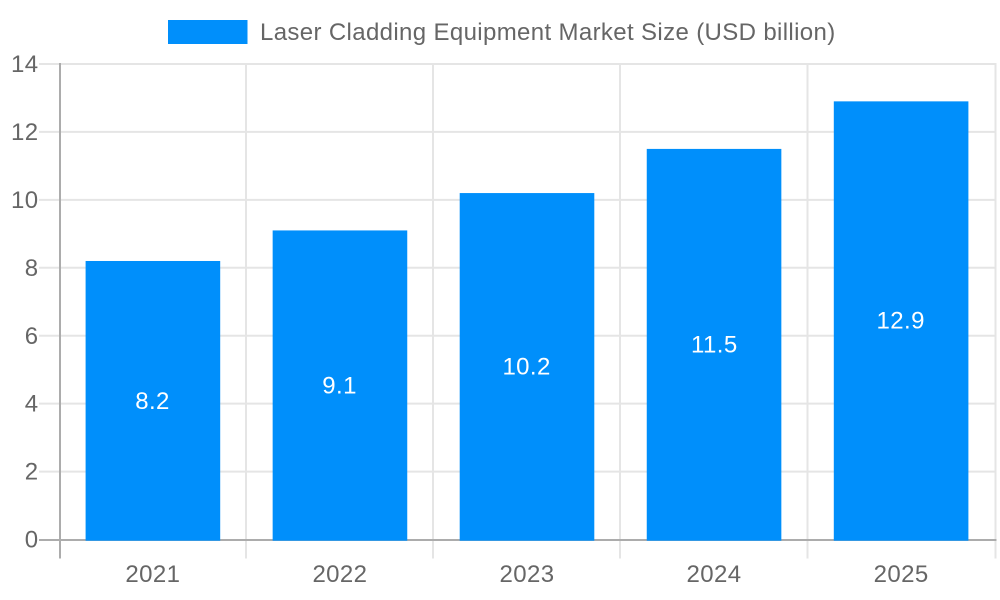 Image resolution: width=1000 pixels, height=600 pixels. What do you see at coordinates (339, 574) in the screenshot?
I see `svg-text: 2022` at bounding box center [339, 574].